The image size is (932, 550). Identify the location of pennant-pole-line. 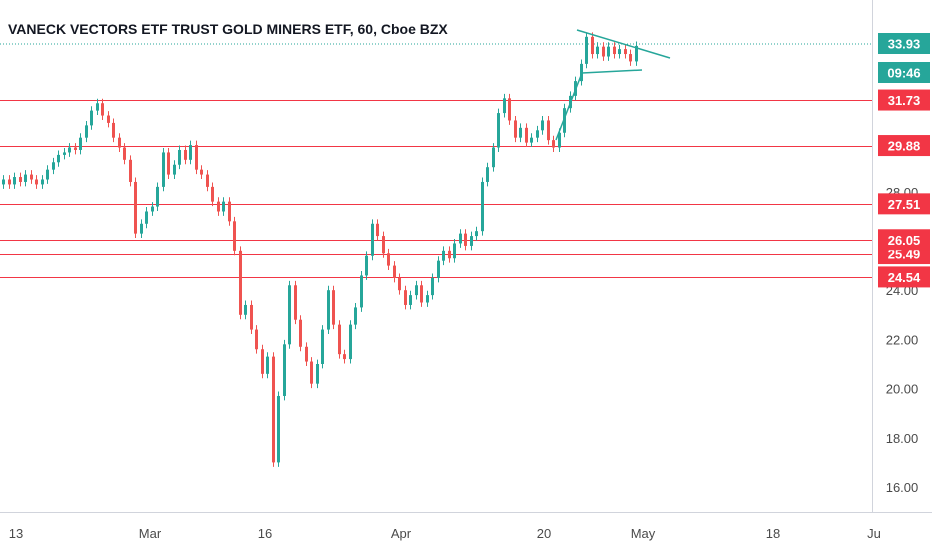
(569, 106).